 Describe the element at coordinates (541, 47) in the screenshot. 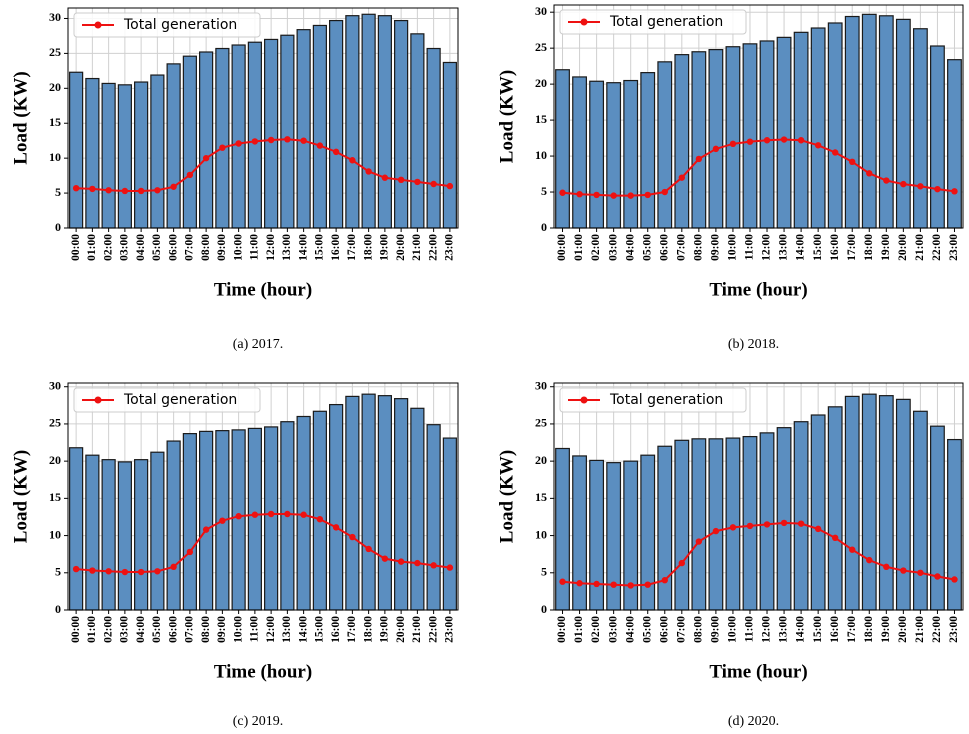

I see `y-tick-label: 25` at that location.